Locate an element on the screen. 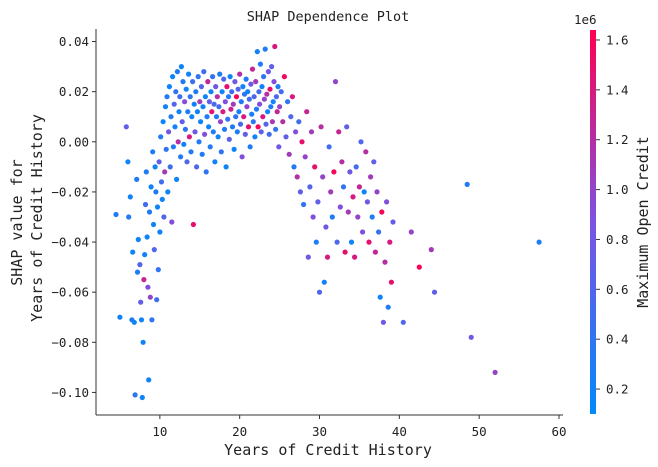 The height and width of the screenshot is (467, 658). y-axis-ticks: 0.04 0.02 0.00 −0.02 −0.04 −0.06 −0.08 −0.10 is located at coordinates (73, 217).